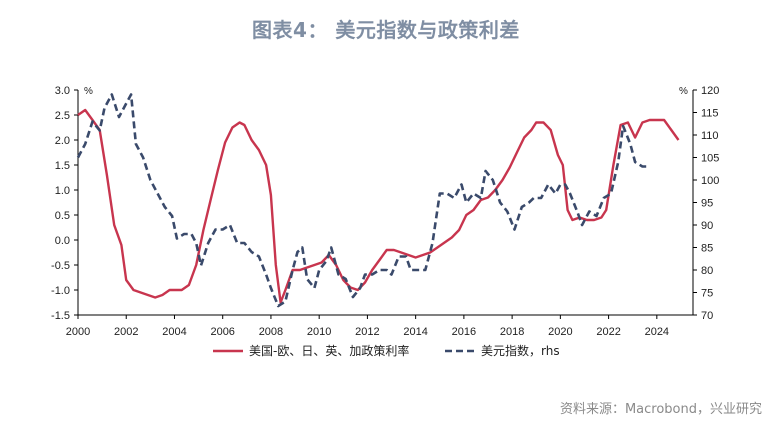 This screenshot has height=433, width=772. Describe the element at coordinates (464, 332) in the screenshot. I see `x-tick-label: 2016` at that location.